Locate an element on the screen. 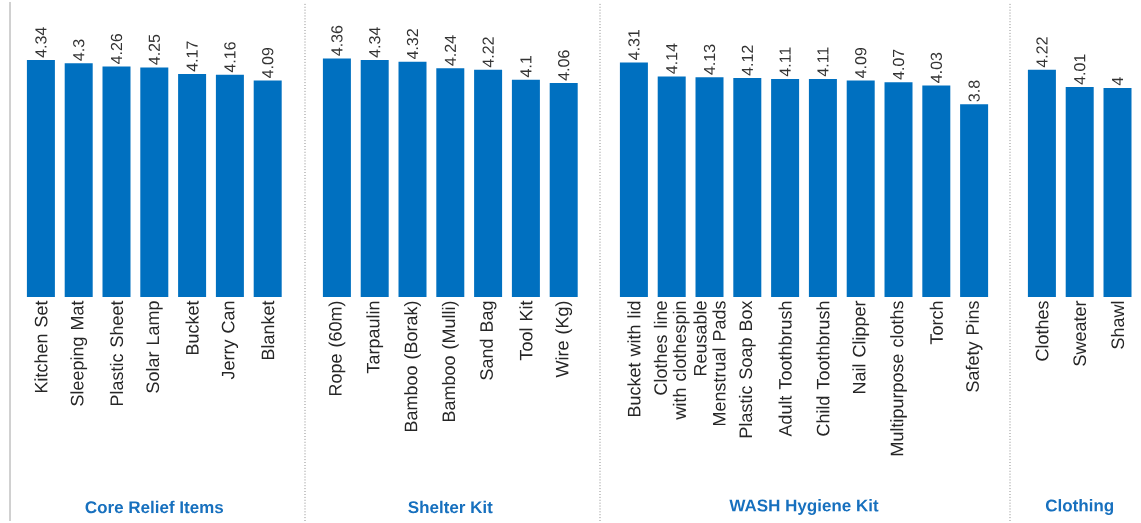 This screenshot has width=1141, height=523. data-label: 4.13 is located at coordinates (709, 59).